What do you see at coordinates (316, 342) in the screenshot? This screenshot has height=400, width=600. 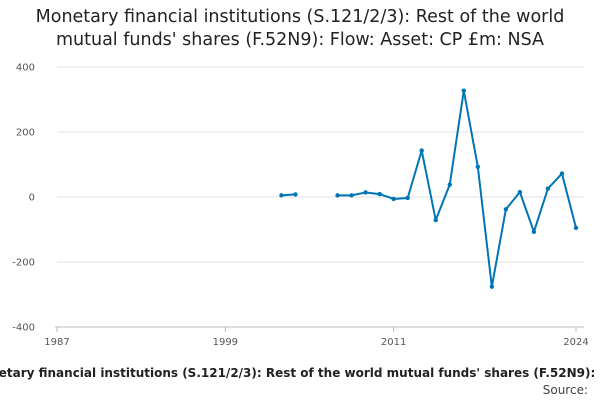 I see `x-axis-tick-labels: 1987 1999 2011 2024` at bounding box center [316, 342].